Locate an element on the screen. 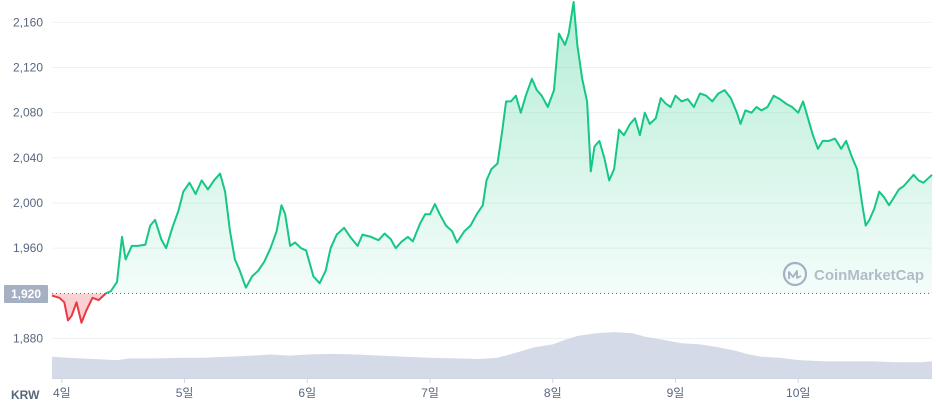 The width and height of the screenshot is (936, 411). coinmarketcap-watermark: CoinMarketCap is located at coordinates (853, 274).